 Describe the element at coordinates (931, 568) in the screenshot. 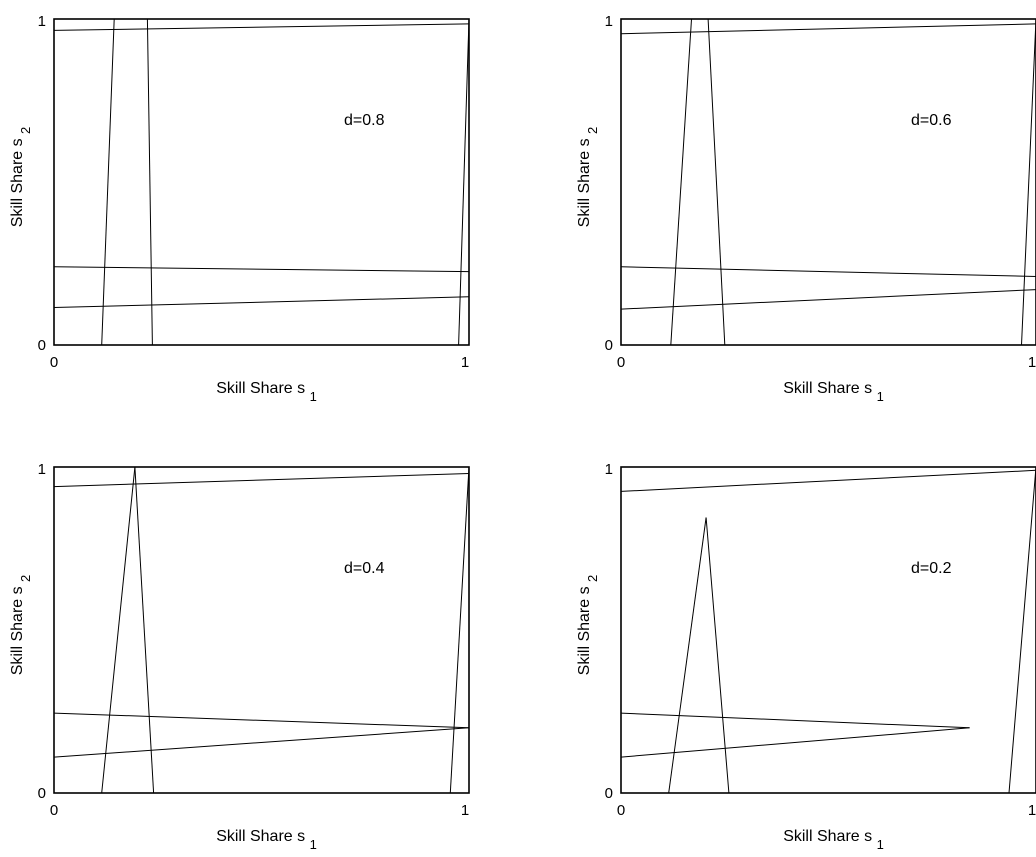

I see `panel-annotation: d=0.2` at that location.